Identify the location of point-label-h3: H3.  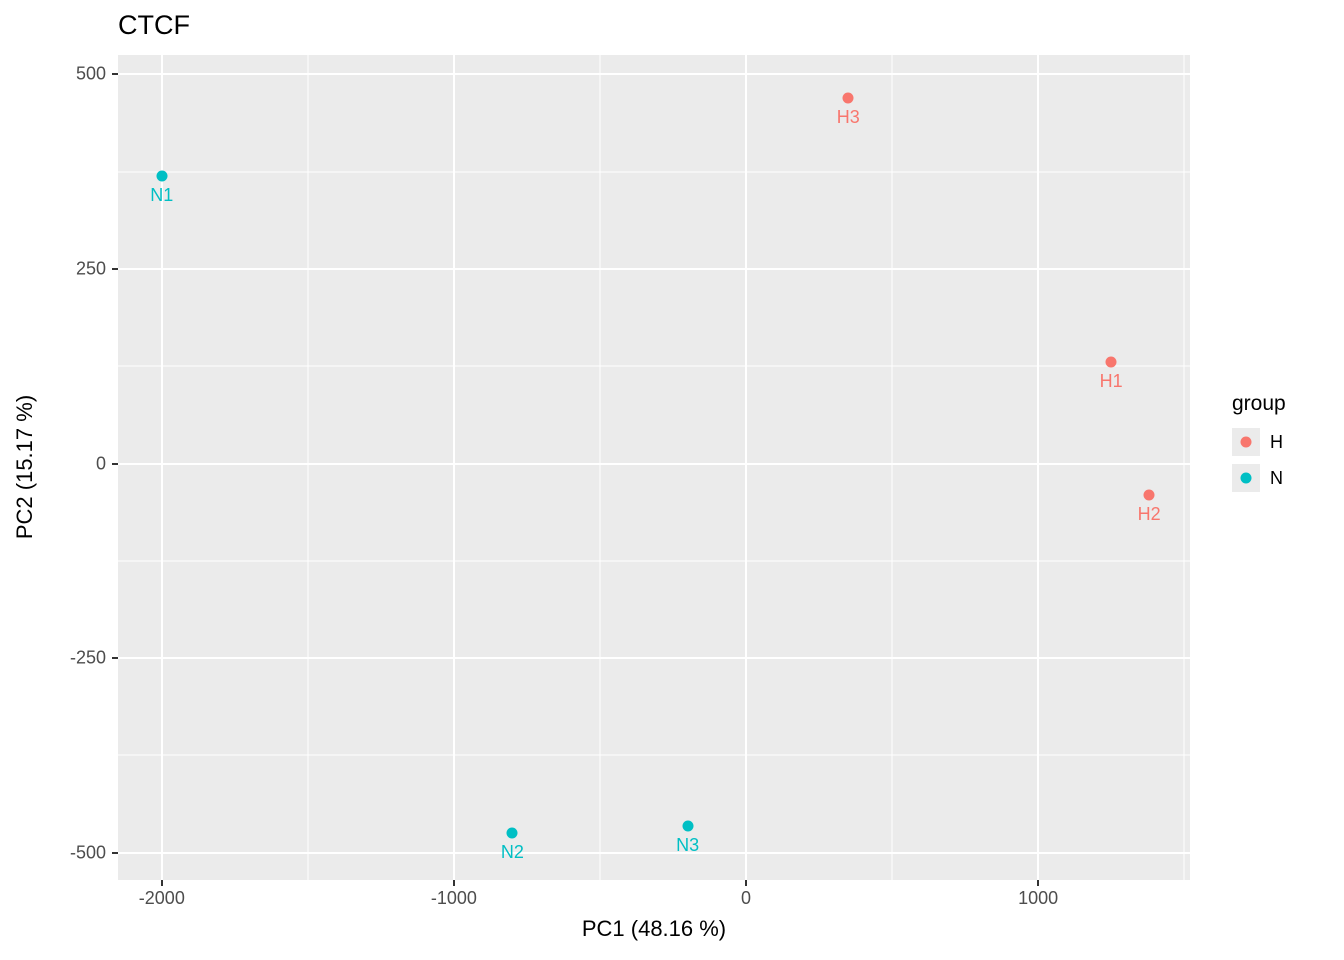
(848, 116).